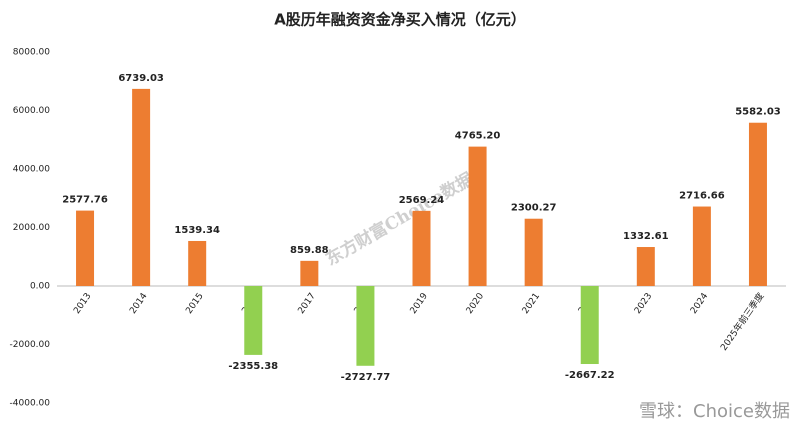  What do you see at coordinates (31, 111) in the screenshot?
I see `y-tick-label: 6000.00` at bounding box center [31, 111].